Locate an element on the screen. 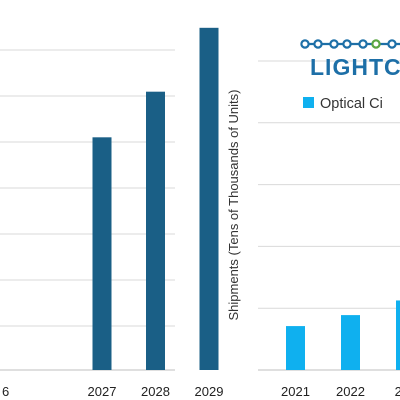 The image size is (400, 400). left-tick-label: 2027 is located at coordinates (102, 391).